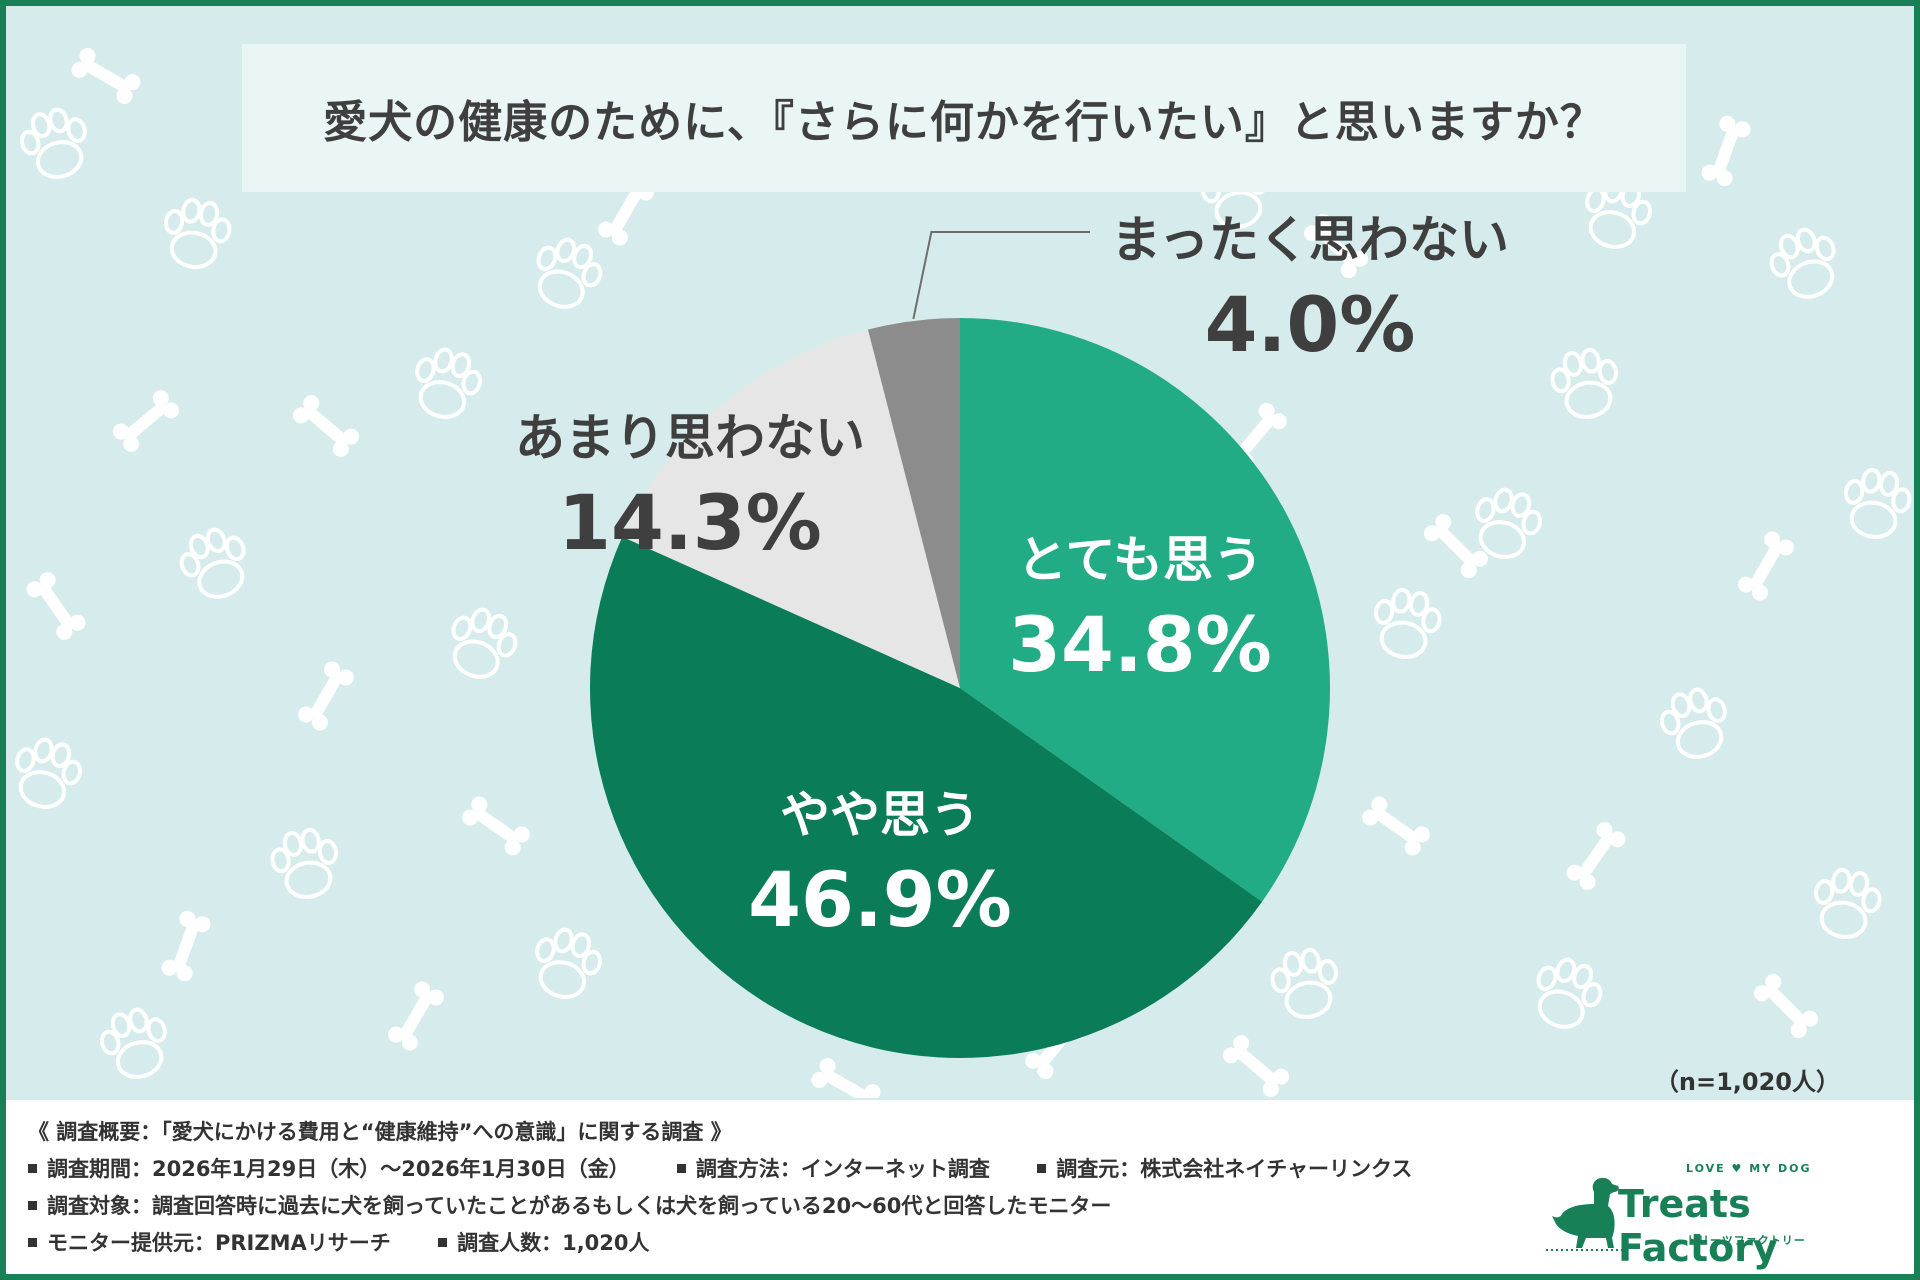 The image size is (1920, 1280). I want to click on footer-line-provider: モニター提供元：PRIZMAリサーチ 調査人数：1,020人, so click(971, 1243).